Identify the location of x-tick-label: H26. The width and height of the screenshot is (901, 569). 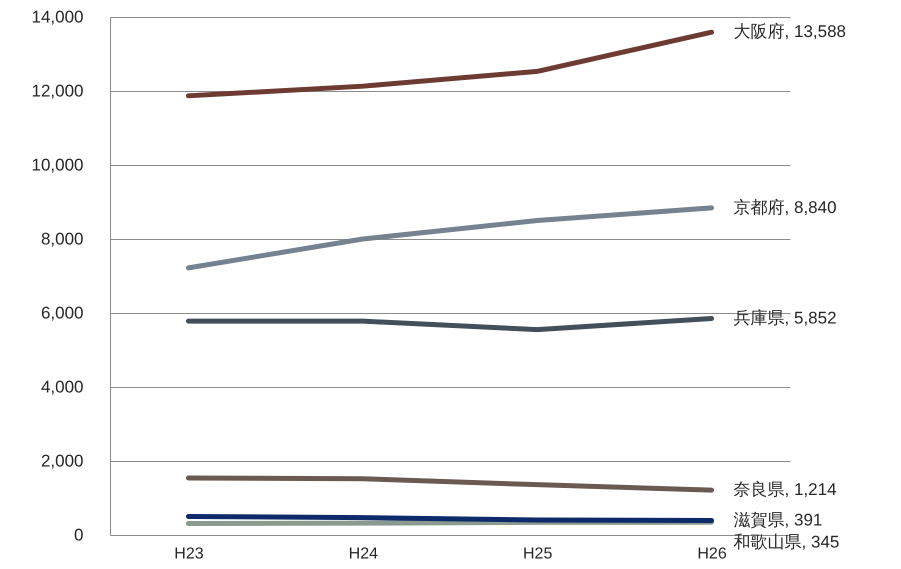
(712, 554).